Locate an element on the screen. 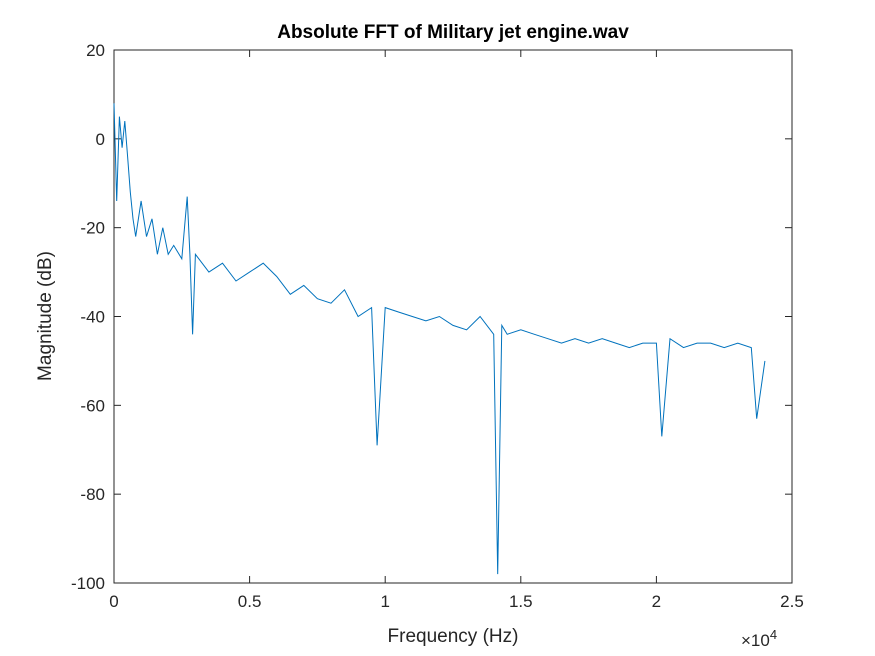 This screenshot has width=875, height=656. x-exponent-power: 4 is located at coordinates (773, 634).